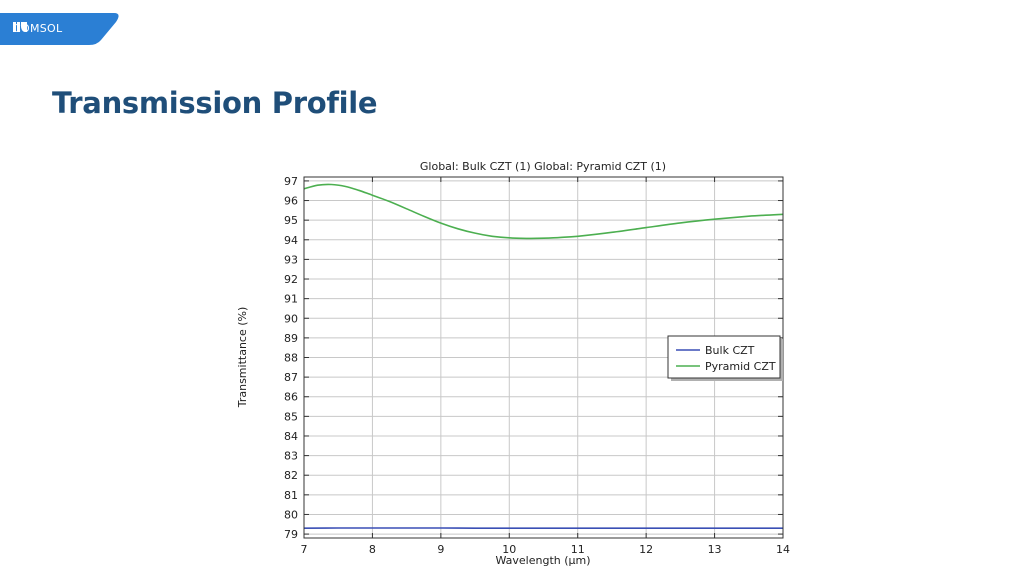 The height and width of the screenshot is (576, 1024). What do you see at coordinates (543, 211) in the screenshot?
I see `series-line-pyramid-czt` at bounding box center [543, 211].